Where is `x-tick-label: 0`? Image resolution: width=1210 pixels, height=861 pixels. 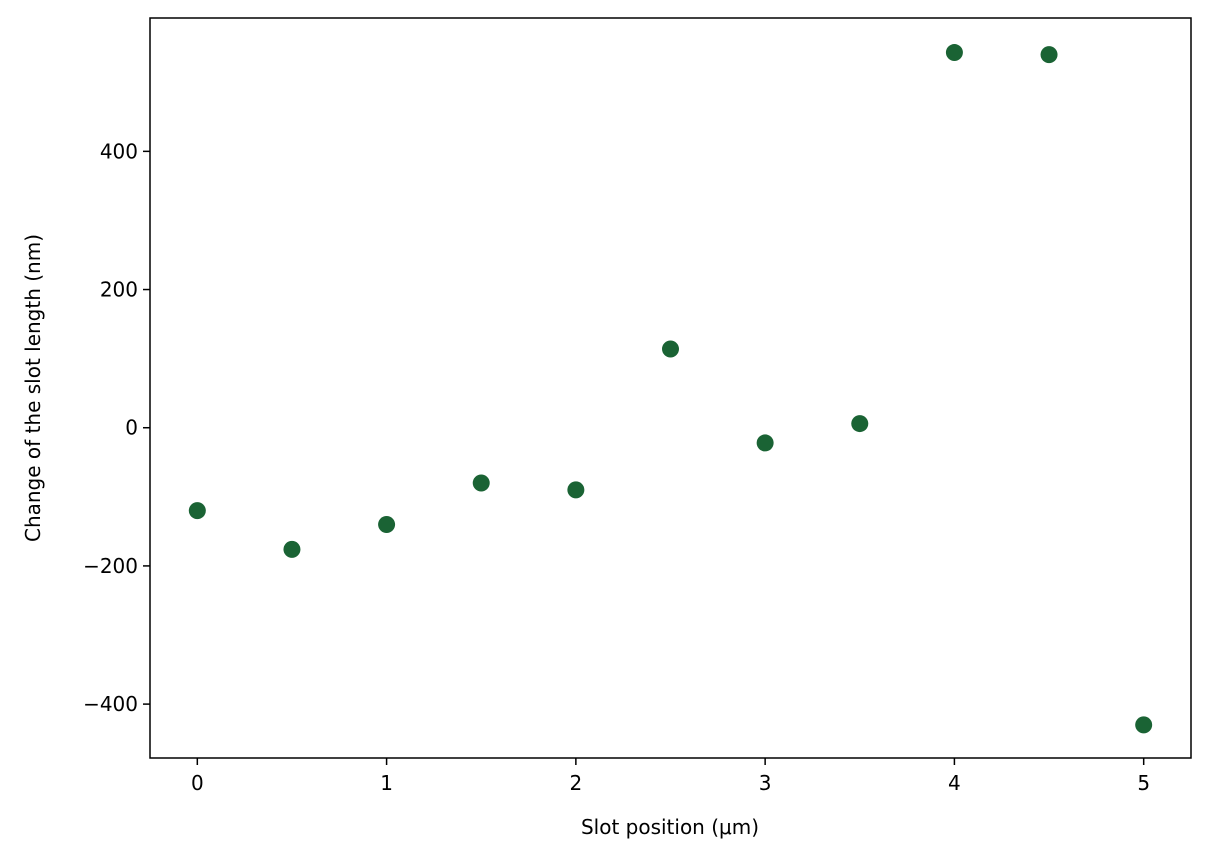 x-tick-label: 0 is located at coordinates (197, 783).